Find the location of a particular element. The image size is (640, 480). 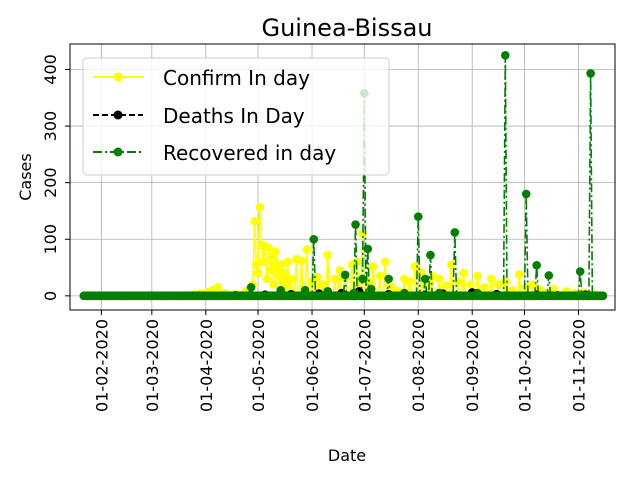

legend-label-deaths: Deaths In Day is located at coordinates (234, 116).